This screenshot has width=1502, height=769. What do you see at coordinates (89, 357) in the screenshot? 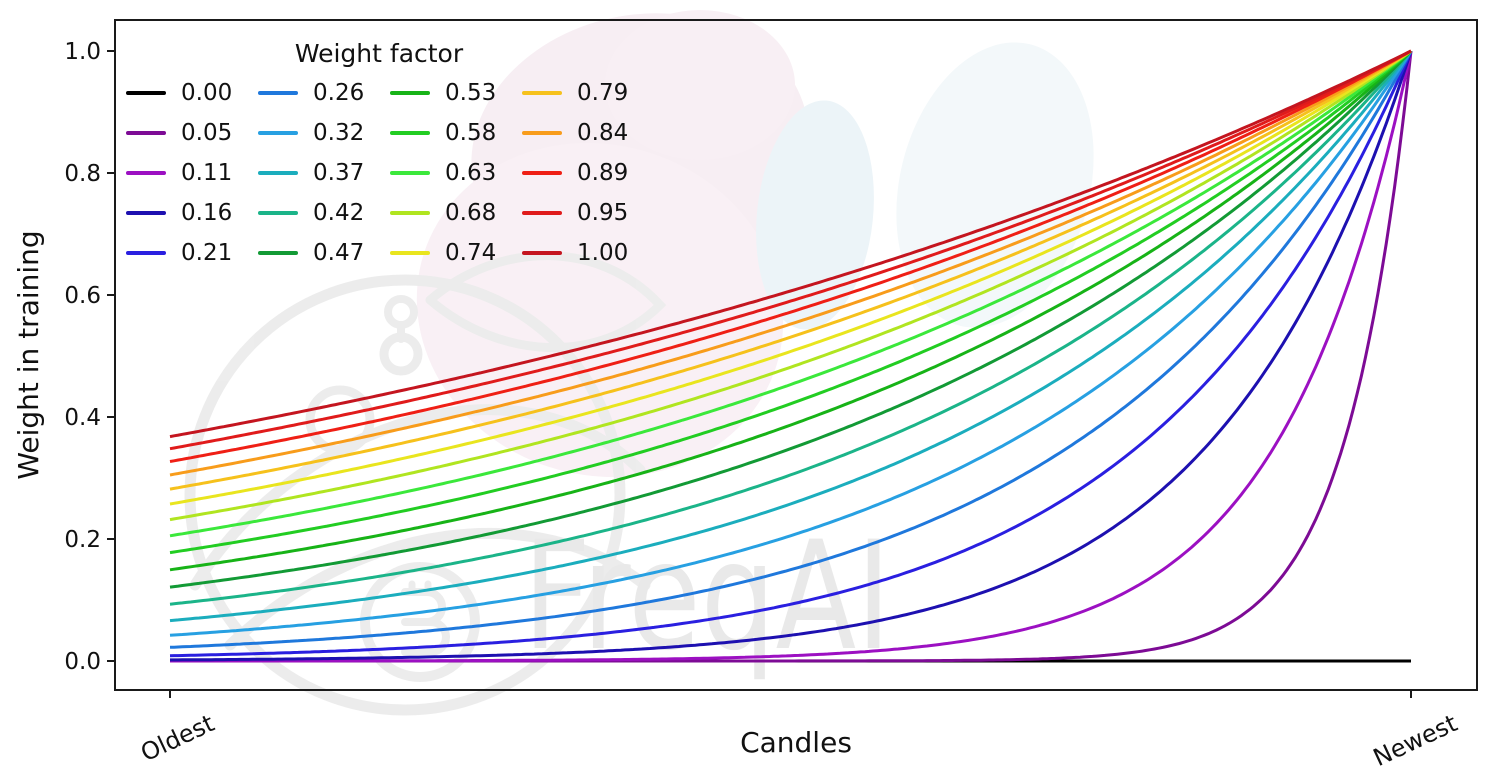
I see `y-axis-ticks: 0.0 0.2 0.4 0.6 0.8 1.0` at bounding box center [89, 357].